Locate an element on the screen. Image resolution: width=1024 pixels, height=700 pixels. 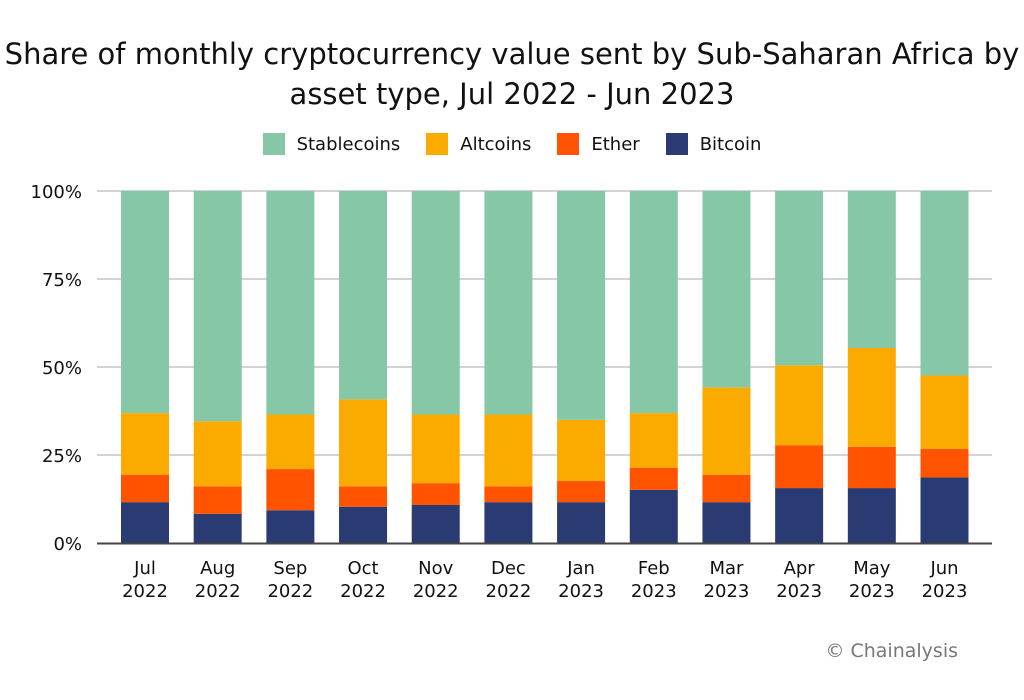
bar-ether-feb-2023 is located at coordinates (653, 478).